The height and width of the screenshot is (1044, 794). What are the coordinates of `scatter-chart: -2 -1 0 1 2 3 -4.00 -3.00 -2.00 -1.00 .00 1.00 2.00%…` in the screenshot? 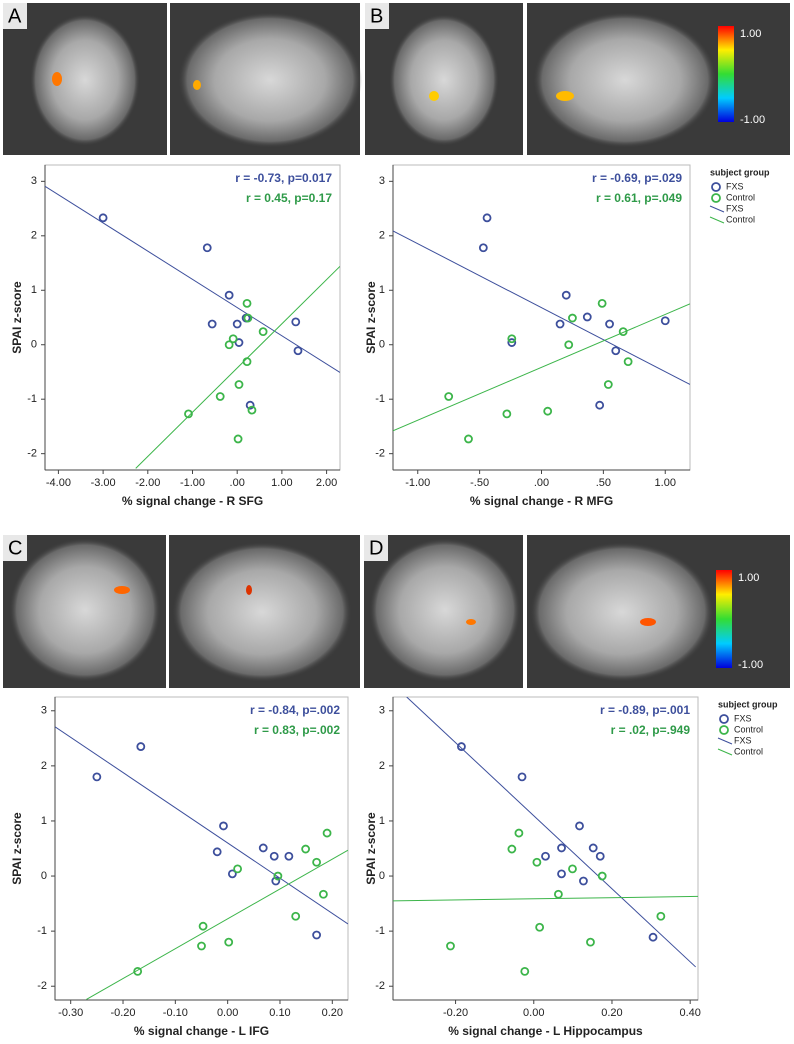 It's located at (175, 336).